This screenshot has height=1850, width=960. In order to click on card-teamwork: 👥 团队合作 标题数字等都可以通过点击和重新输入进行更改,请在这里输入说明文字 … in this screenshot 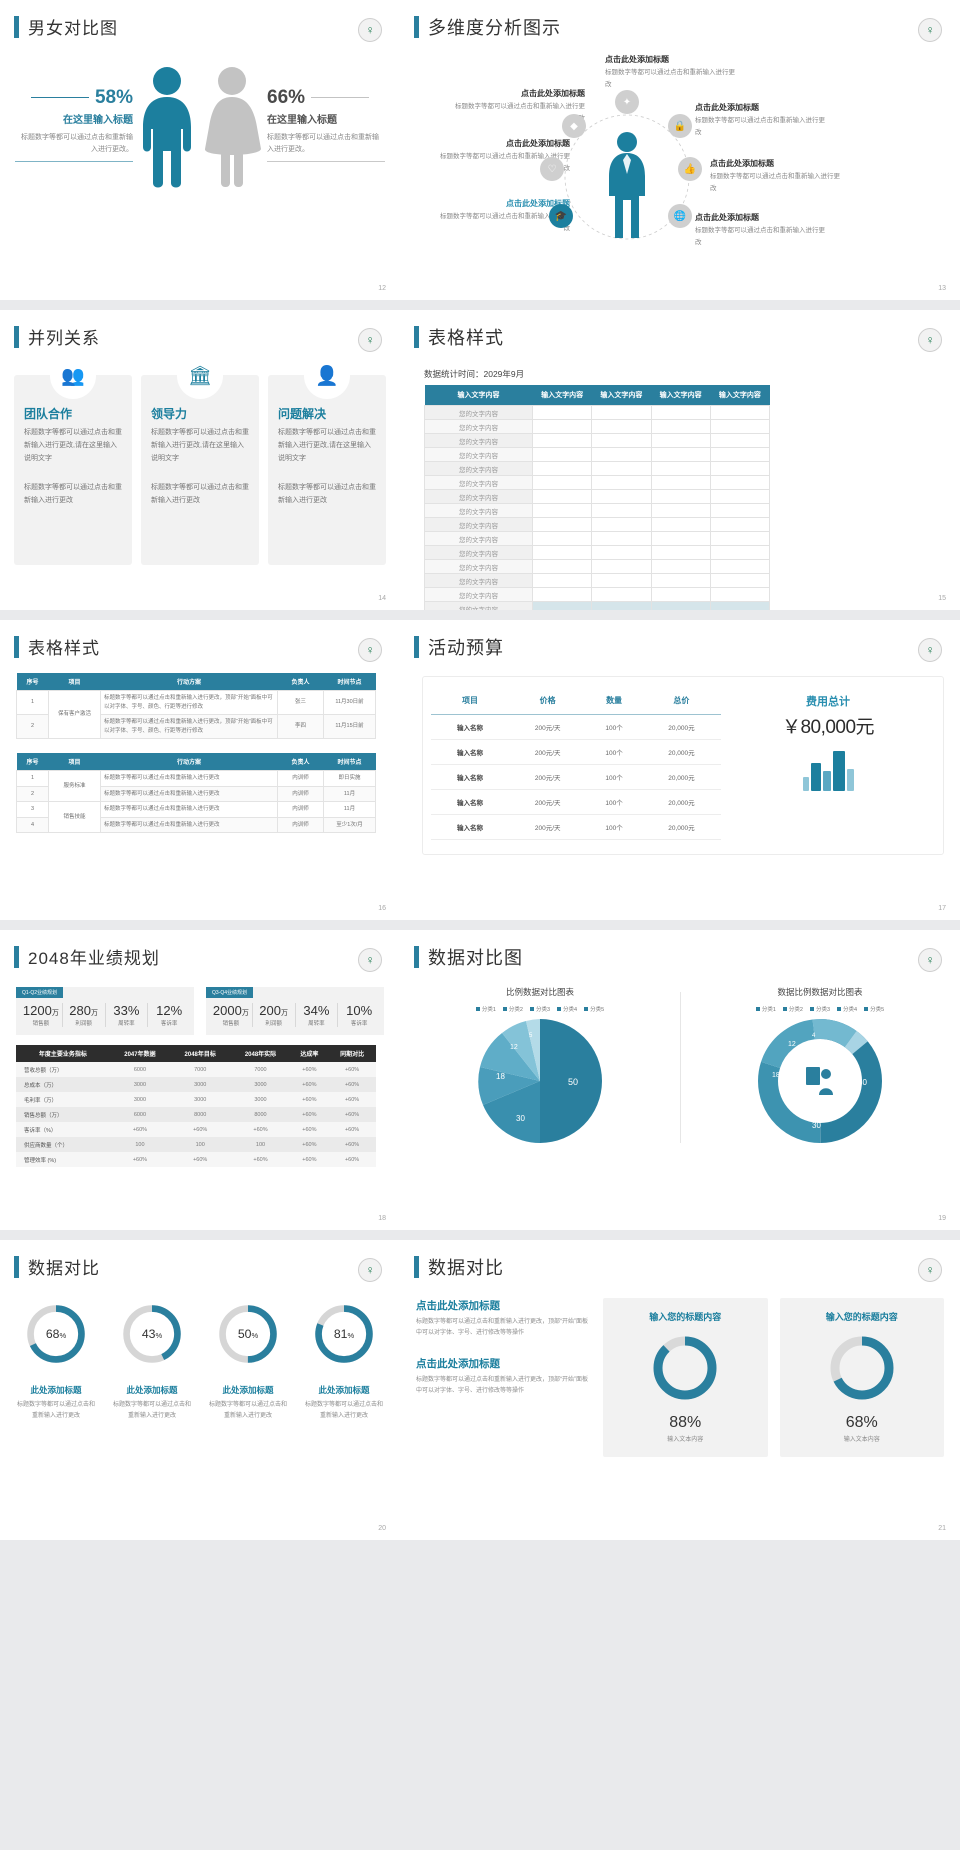, I will do `click(73, 459)`.